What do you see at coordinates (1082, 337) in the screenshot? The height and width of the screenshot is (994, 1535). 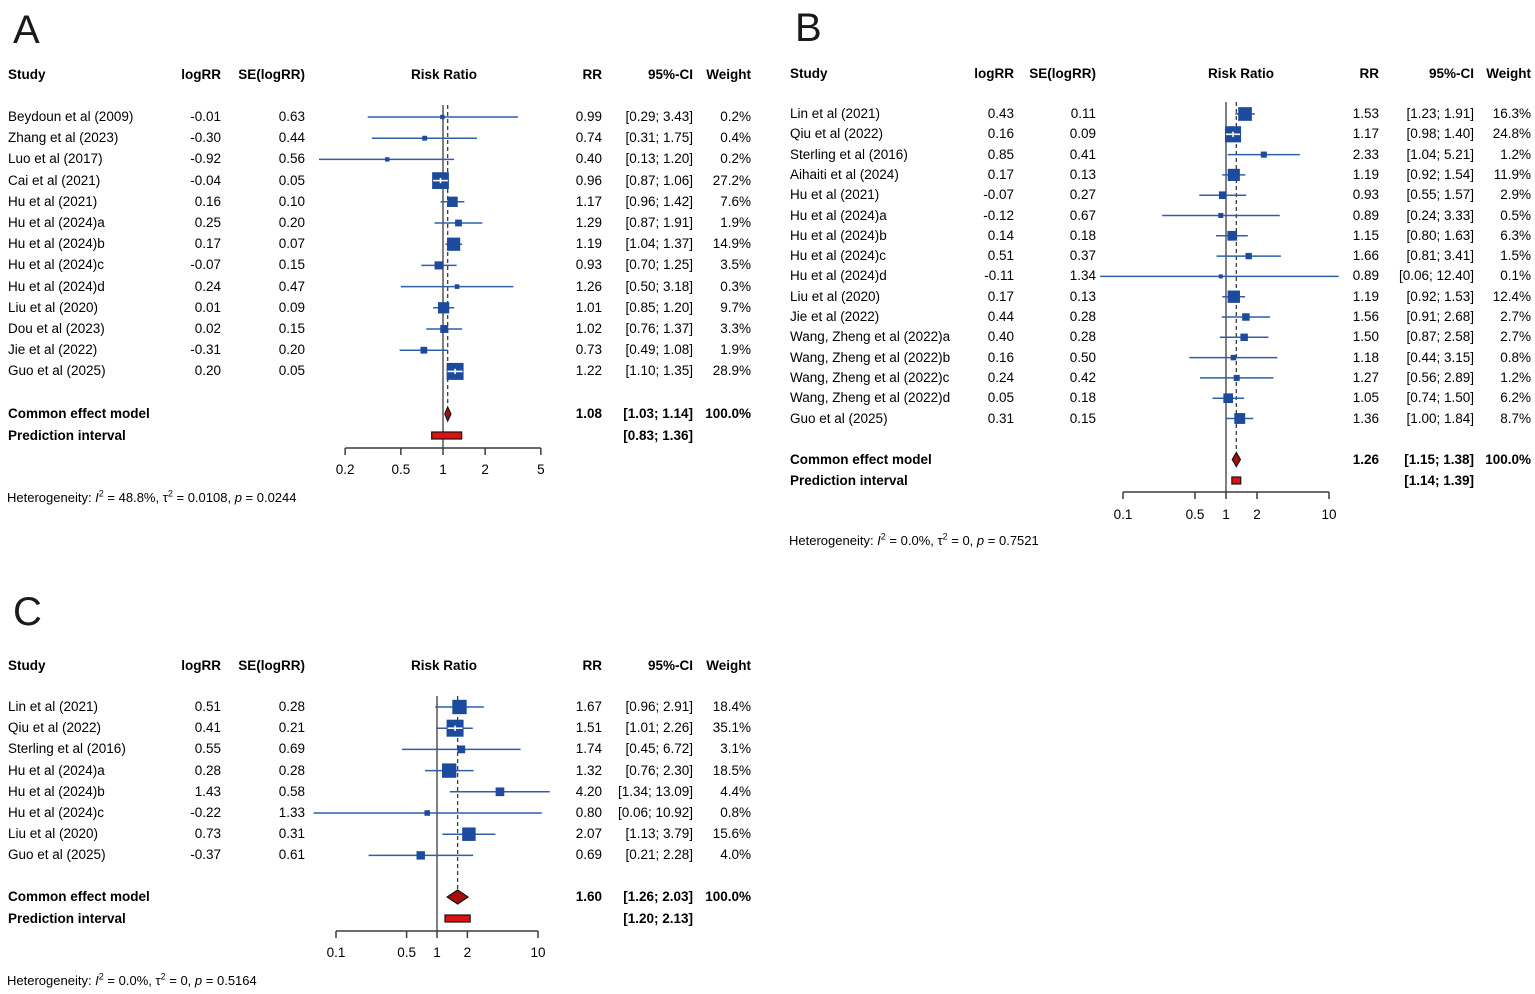 I see `se-value: 0.28` at bounding box center [1082, 337].